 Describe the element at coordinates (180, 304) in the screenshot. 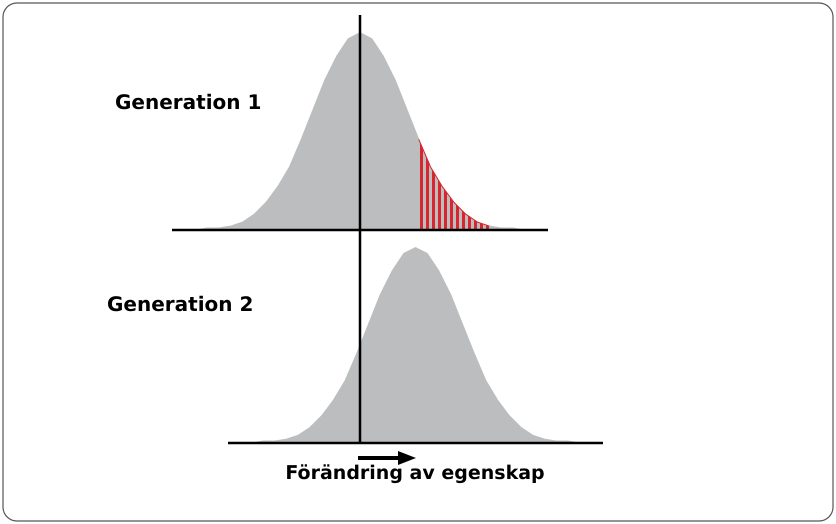

I see `text: Generation 2` at that location.